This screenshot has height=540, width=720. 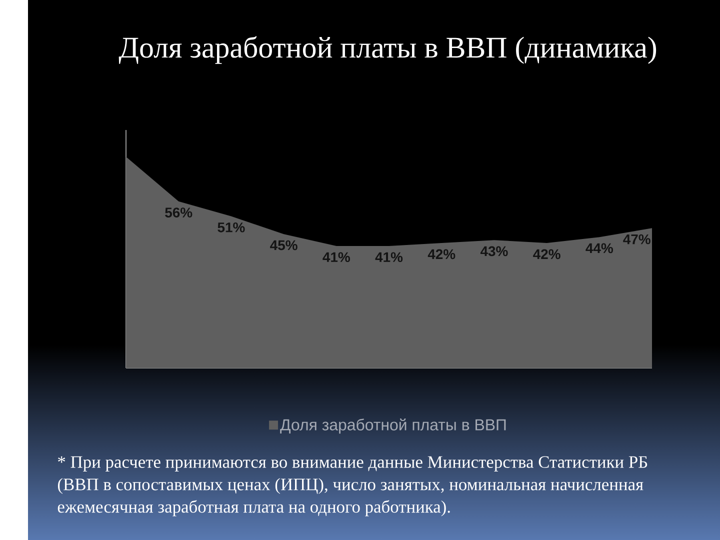 I want to click on legend-label: Доля заработной платы в ВВП, so click(x=393, y=426).